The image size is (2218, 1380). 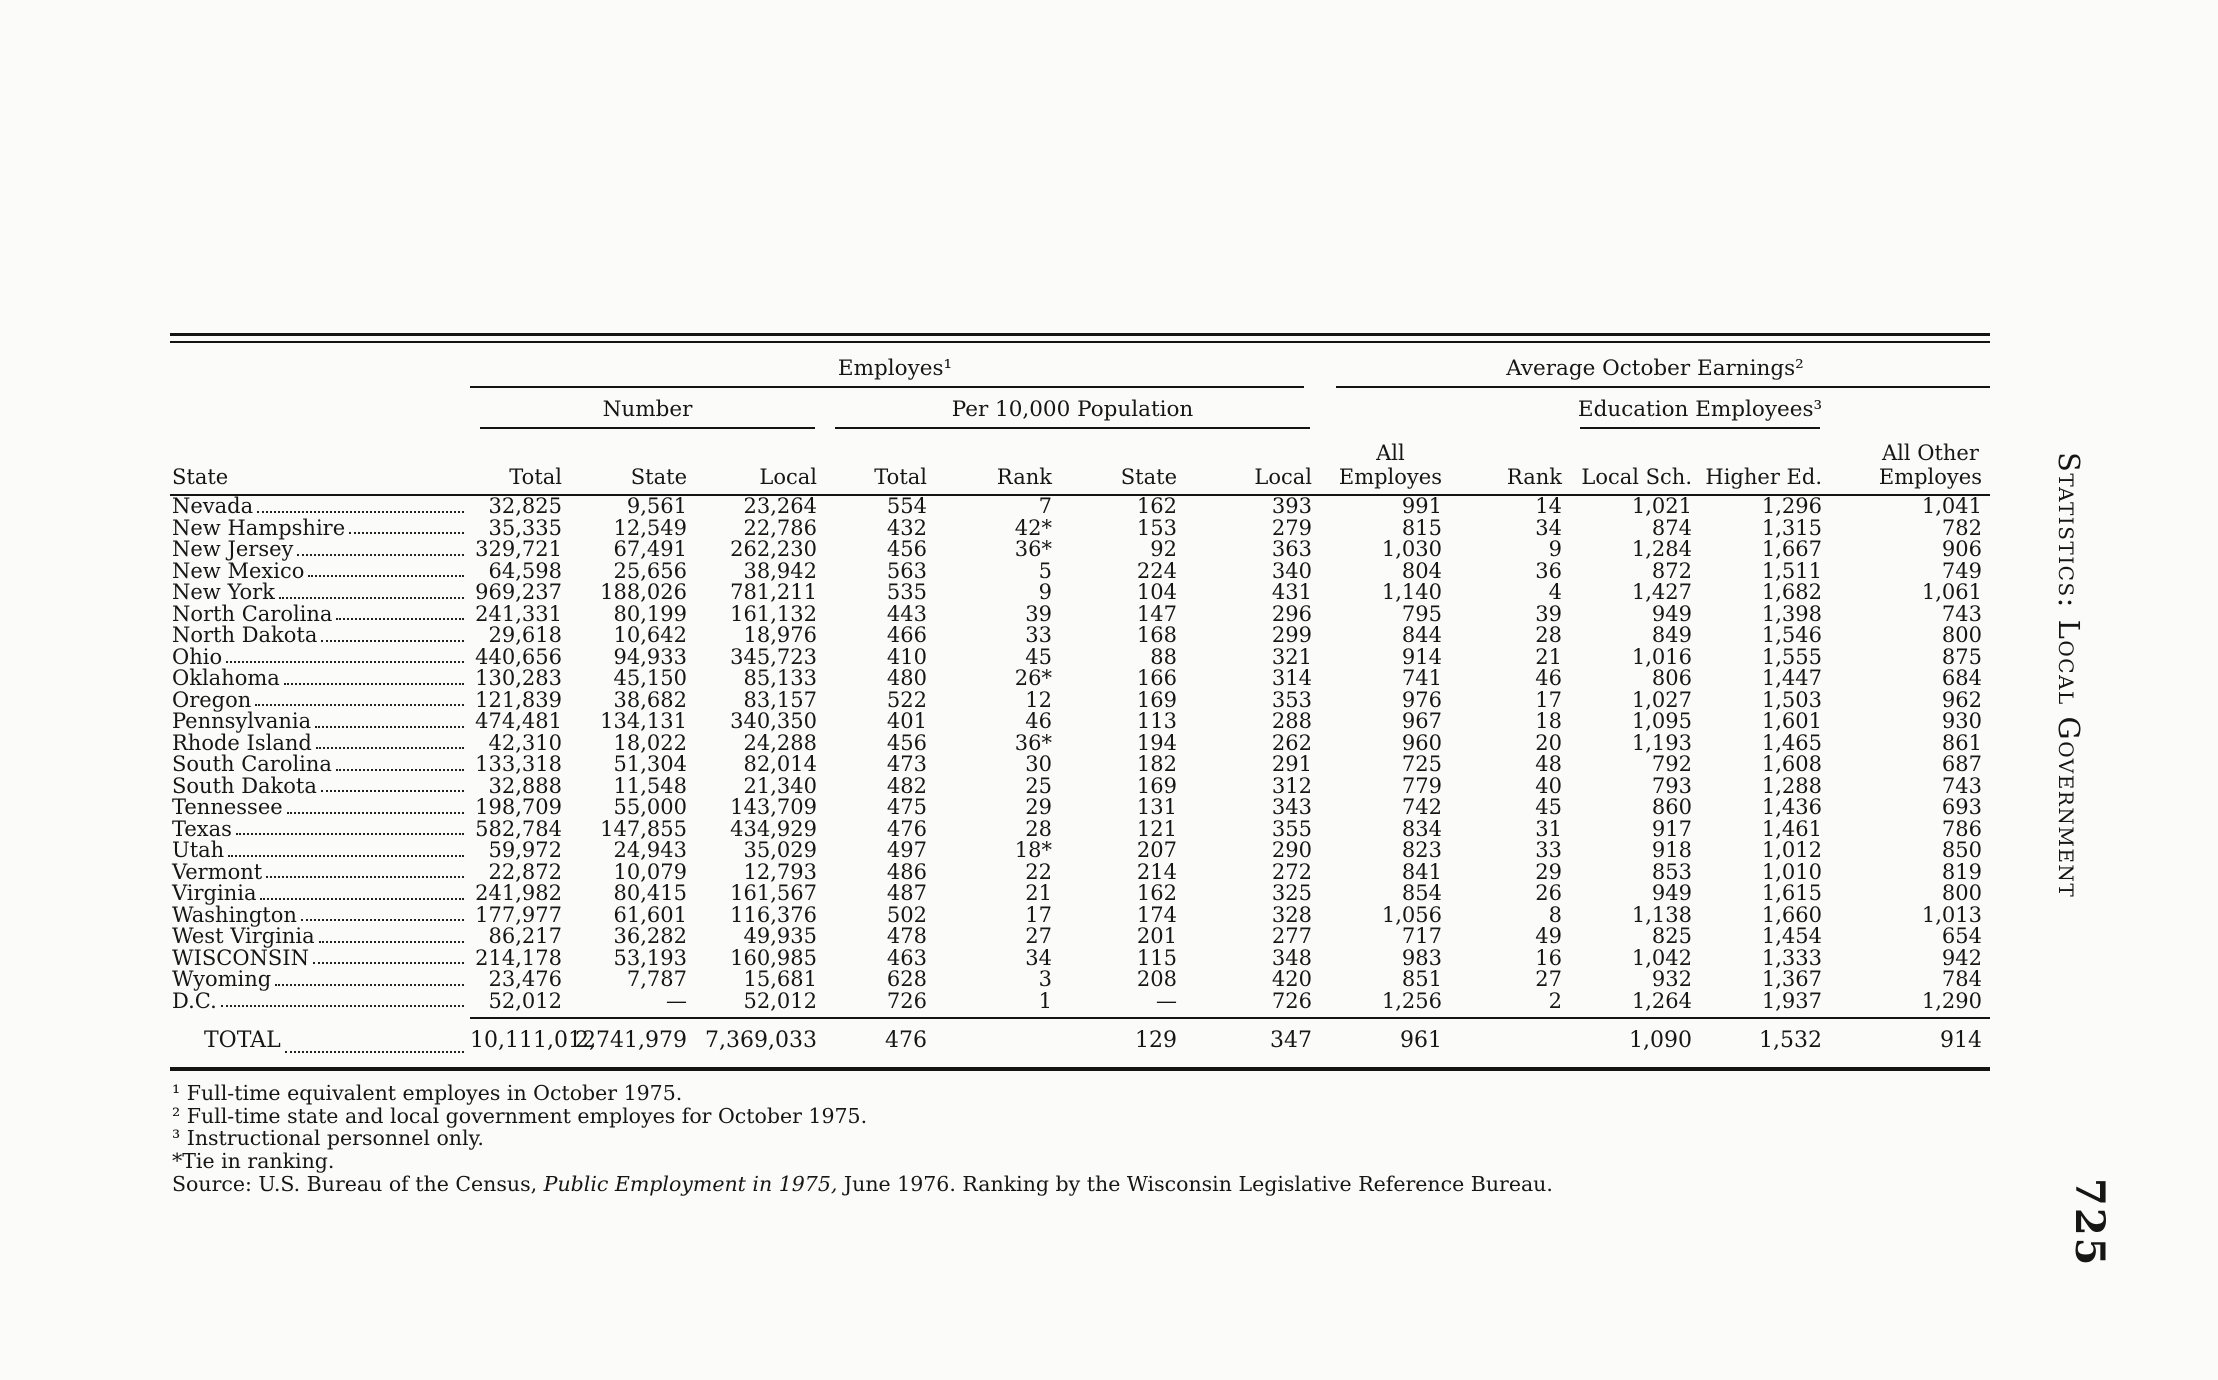 What do you see at coordinates (1510, 462) in the screenshot?
I see `col-earnings-rank: Rank` at bounding box center [1510, 462].